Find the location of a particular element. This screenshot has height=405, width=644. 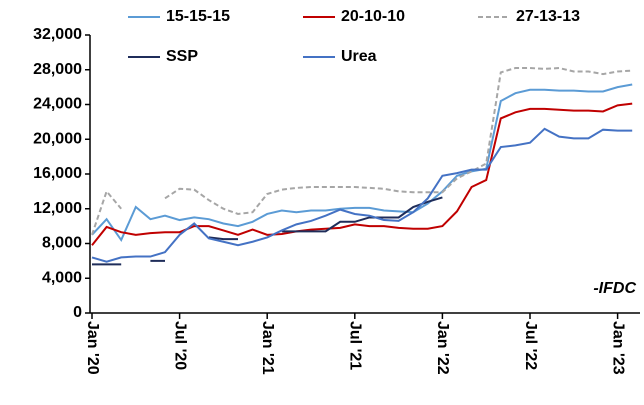

x-tick-label: Jan '23 is located at coordinates (617, 348).